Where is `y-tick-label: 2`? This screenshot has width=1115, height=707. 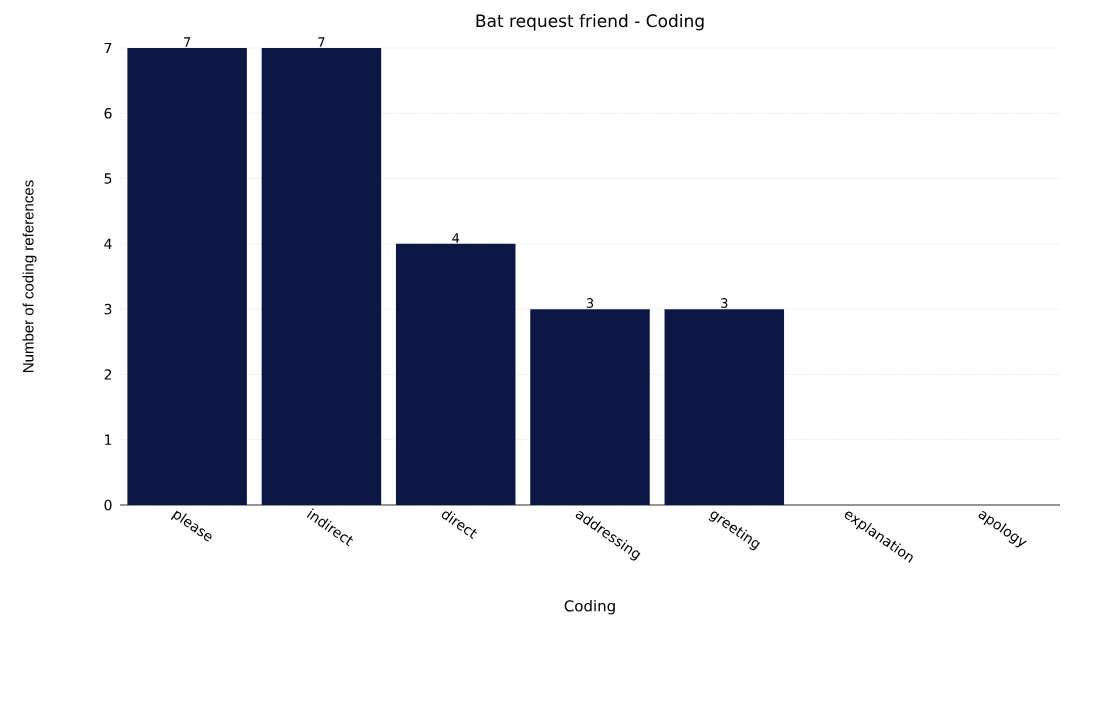
y-tick-label: 2 is located at coordinates (108, 374).